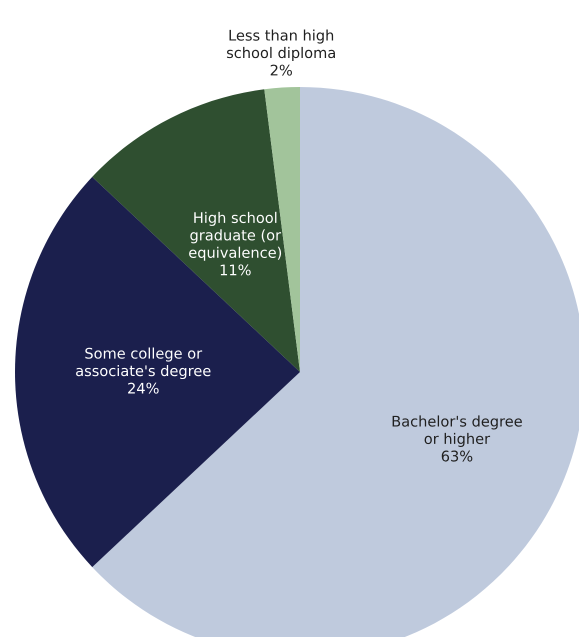  What do you see at coordinates (235, 236) in the screenshot?
I see `slice-label: High school graduate (or equivalence)` at bounding box center [235, 236].